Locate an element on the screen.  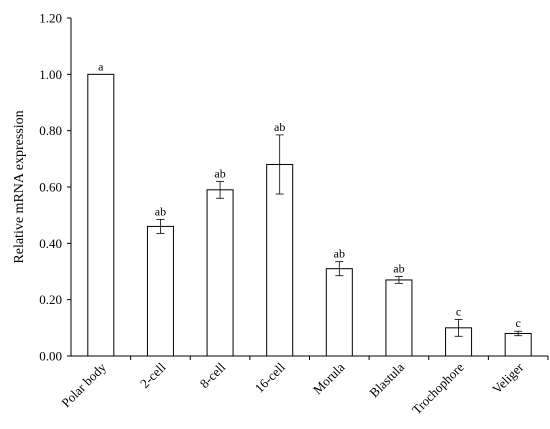
y-tick-label: 1.20 is located at coordinates (50, 18).